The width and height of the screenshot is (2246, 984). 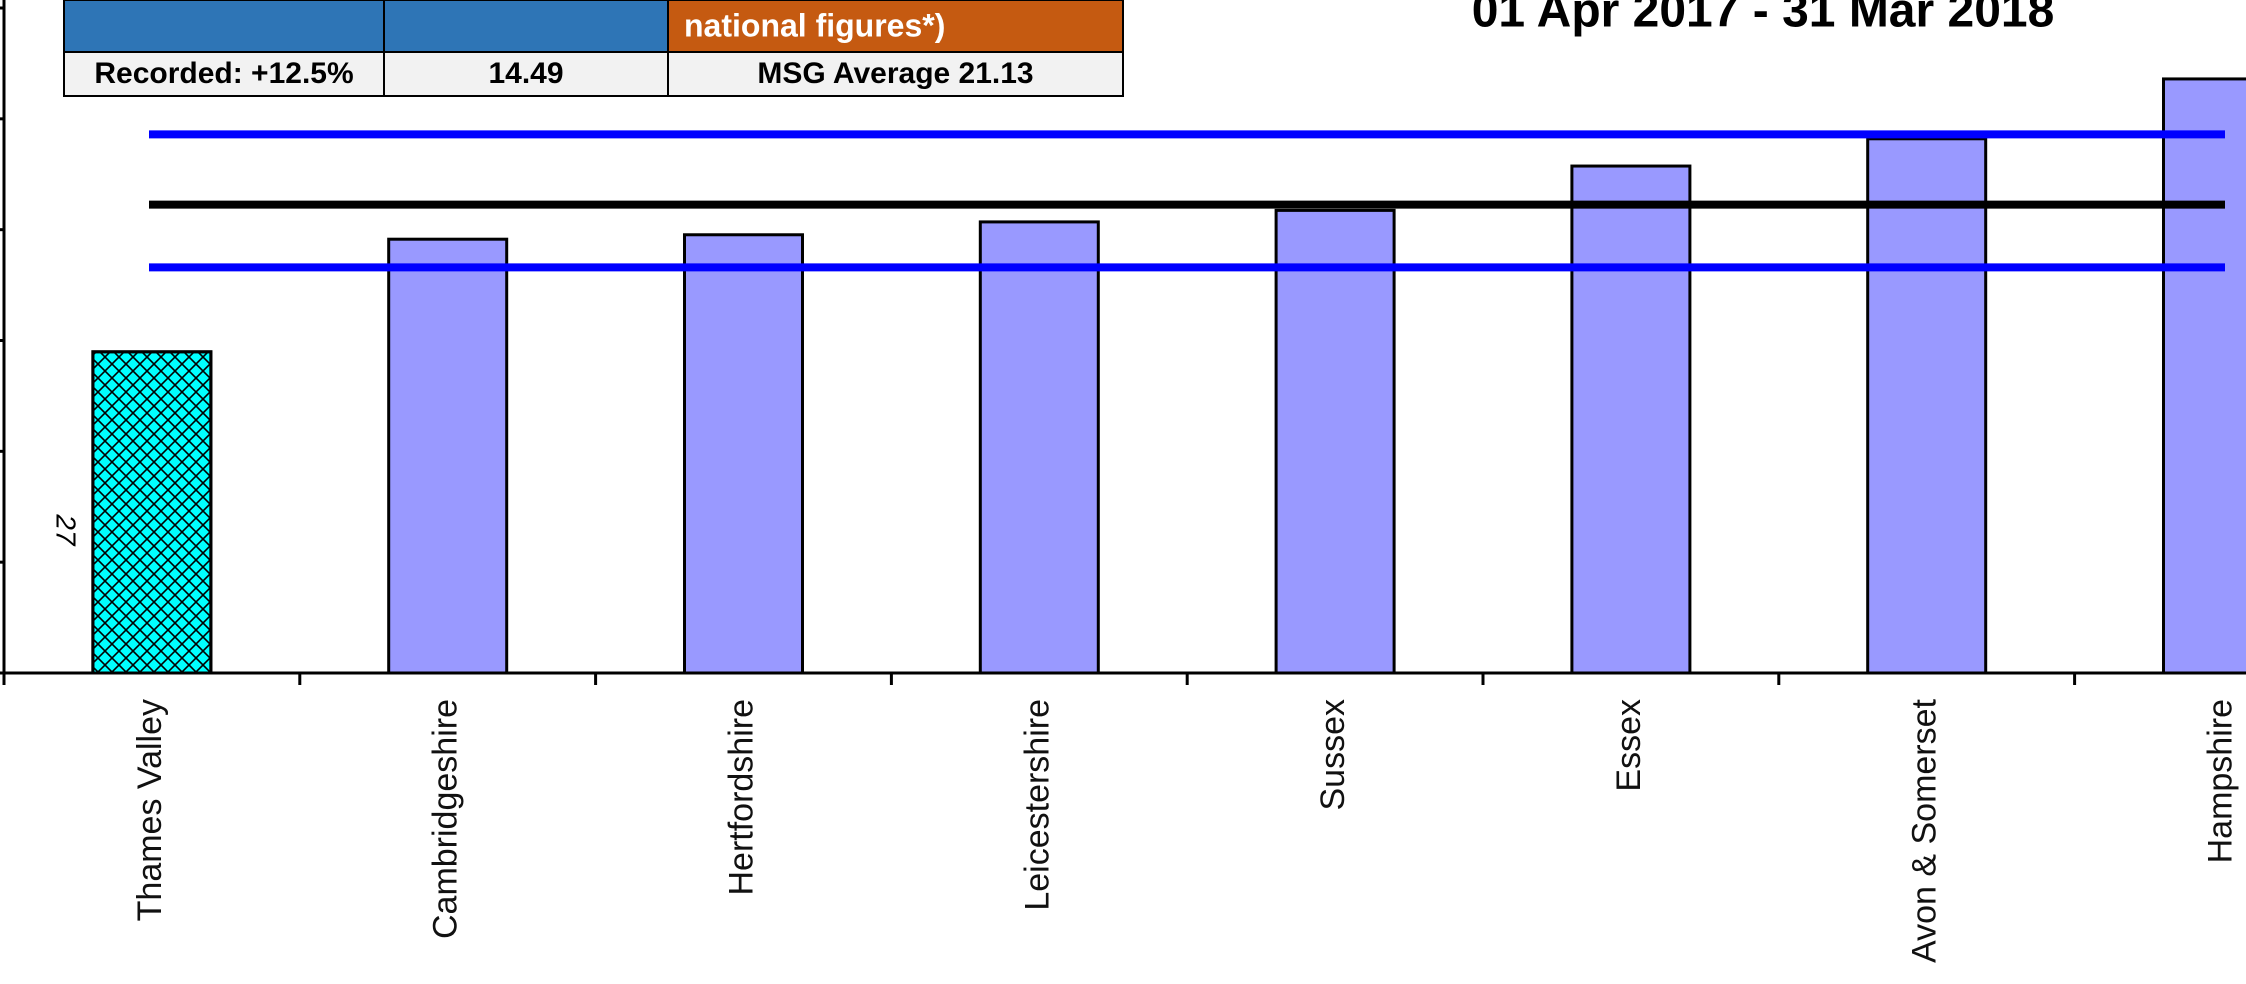 I want to click on table-cell-text: 14.49, so click(x=525, y=73).